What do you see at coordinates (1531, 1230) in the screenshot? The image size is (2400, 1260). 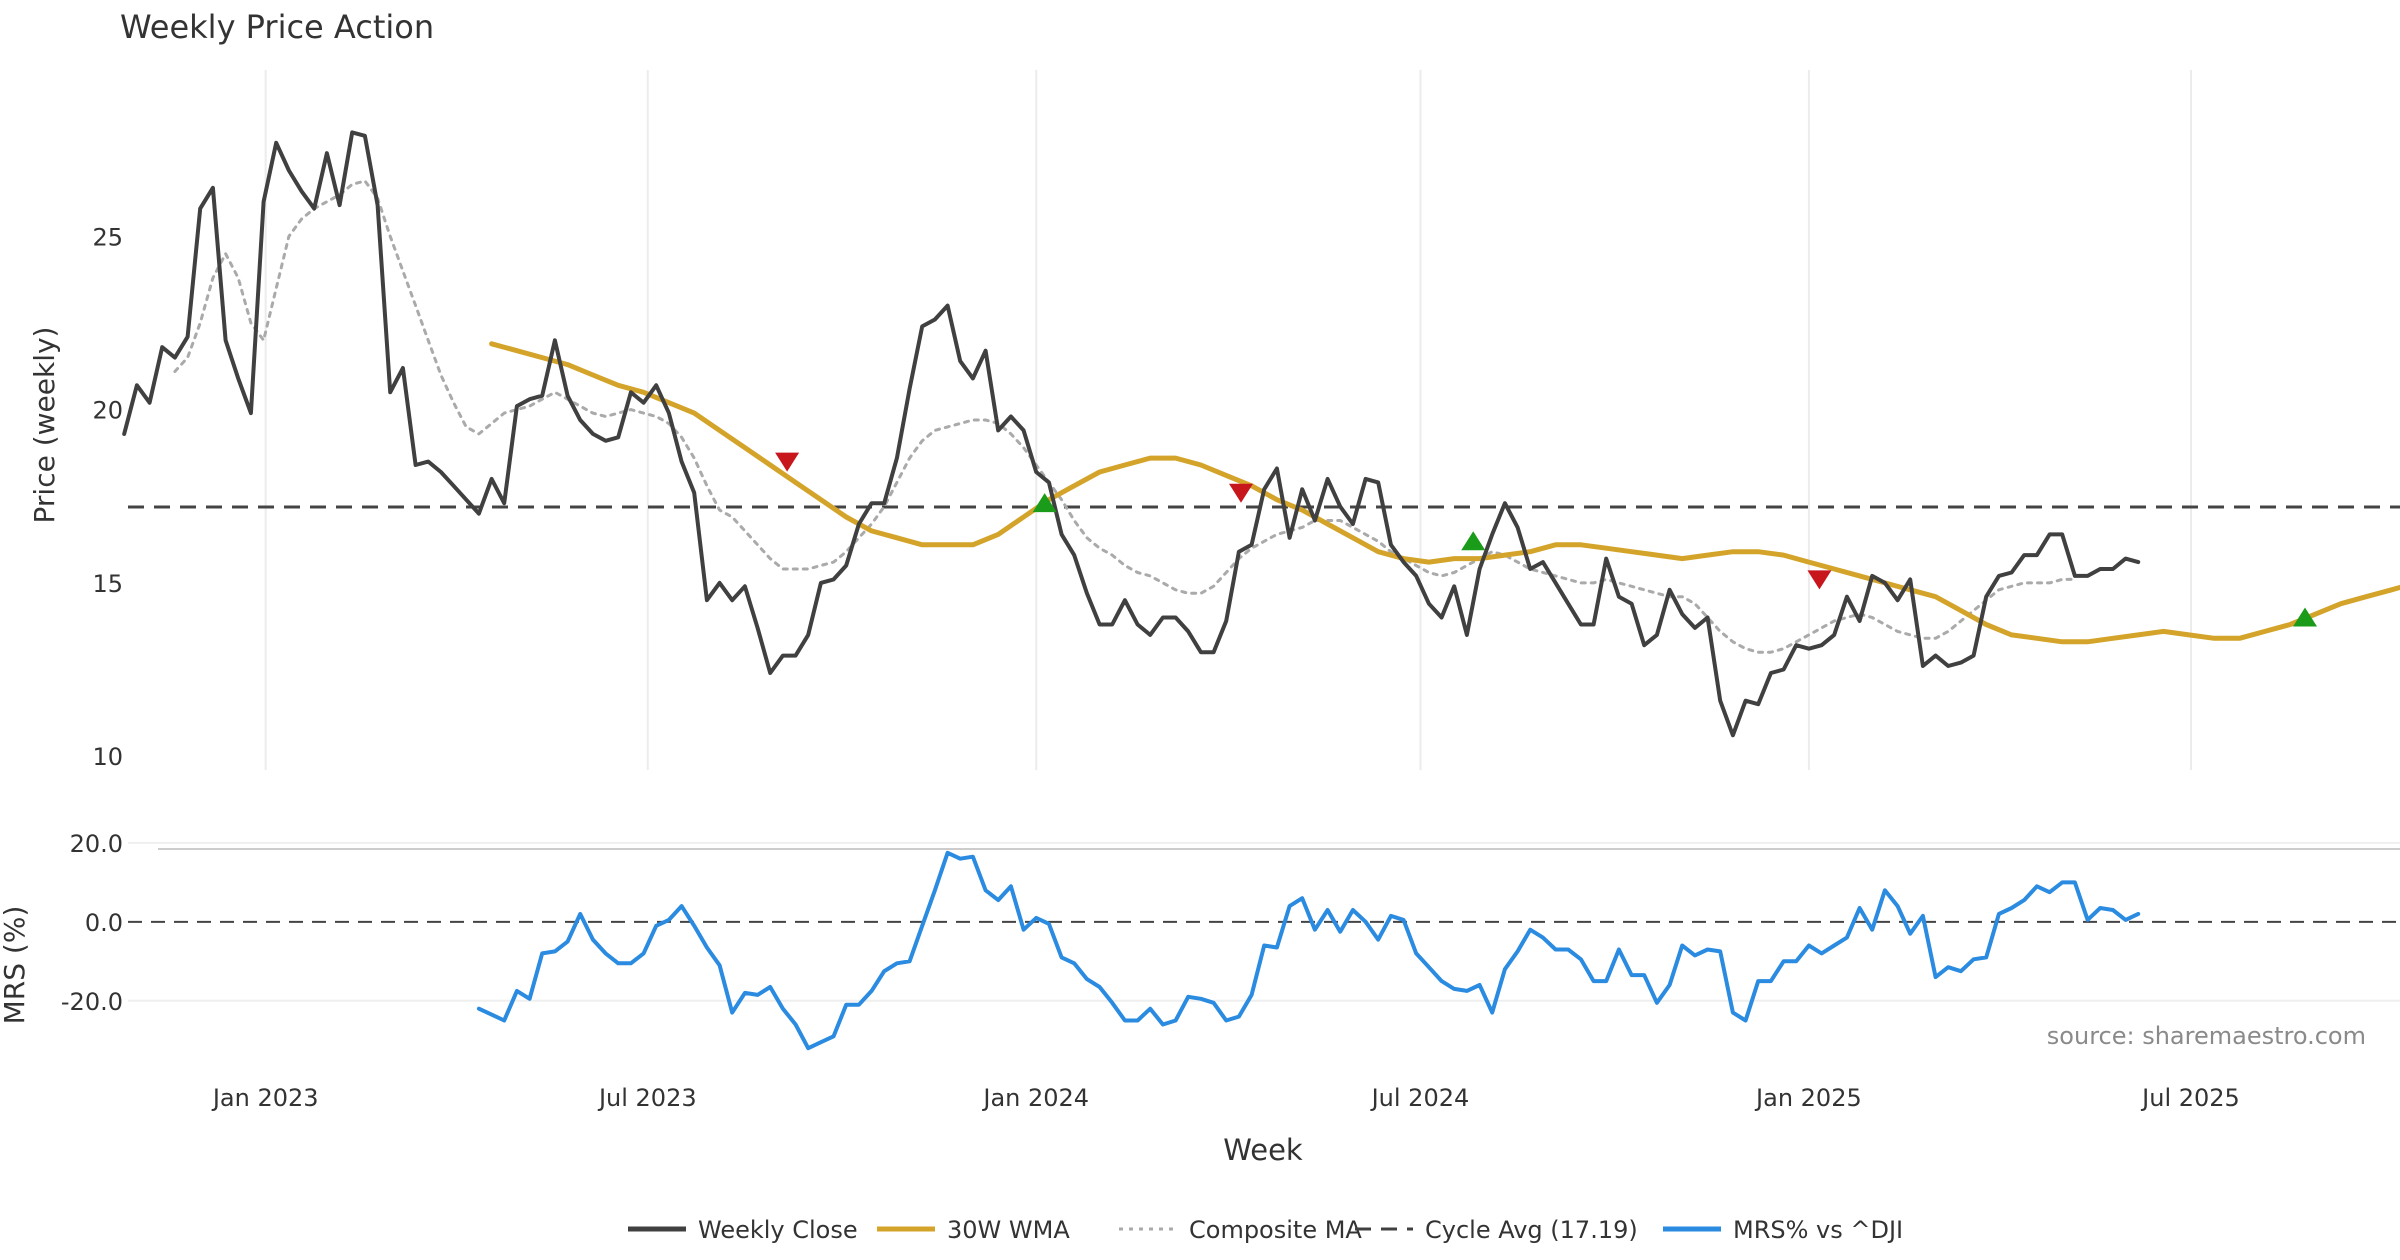 I see `legend-label: Cycle Avg (17.19)` at bounding box center [1531, 1230].